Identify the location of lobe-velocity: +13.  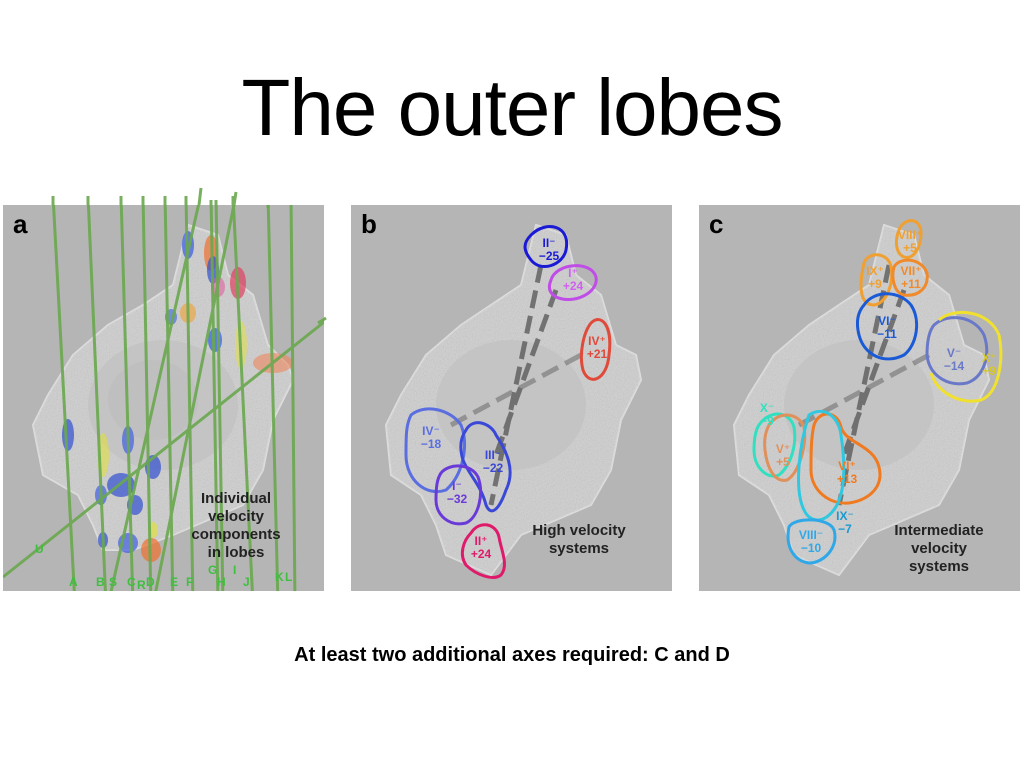
(847, 479).